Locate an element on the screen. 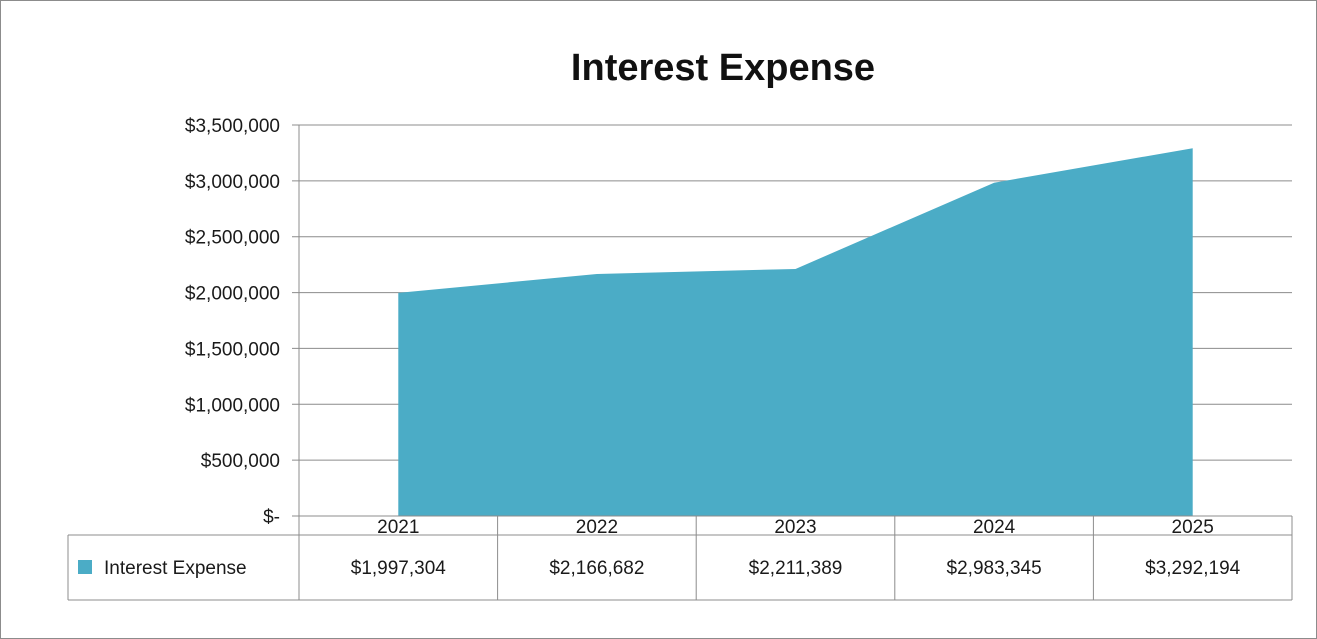  data-label: $2,211,389 is located at coordinates (796, 568).